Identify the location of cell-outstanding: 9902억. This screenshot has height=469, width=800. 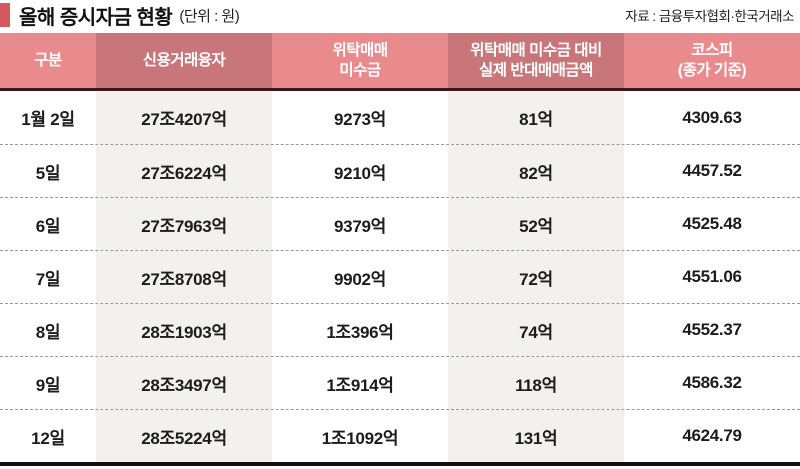
(360, 279).